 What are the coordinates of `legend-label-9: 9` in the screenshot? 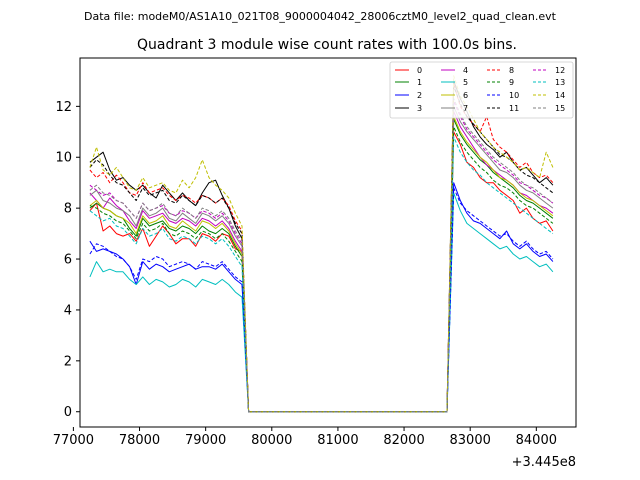 It's located at (511, 82).